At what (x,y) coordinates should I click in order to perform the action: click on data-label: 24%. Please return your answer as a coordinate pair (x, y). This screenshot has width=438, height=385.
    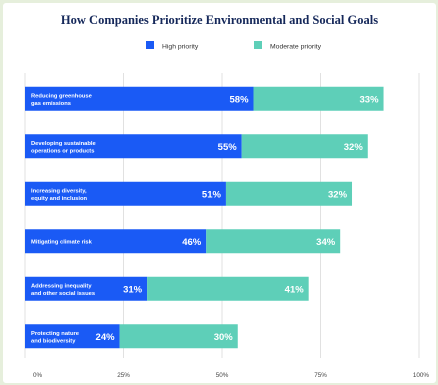
    Looking at the image, I should click on (106, 337).